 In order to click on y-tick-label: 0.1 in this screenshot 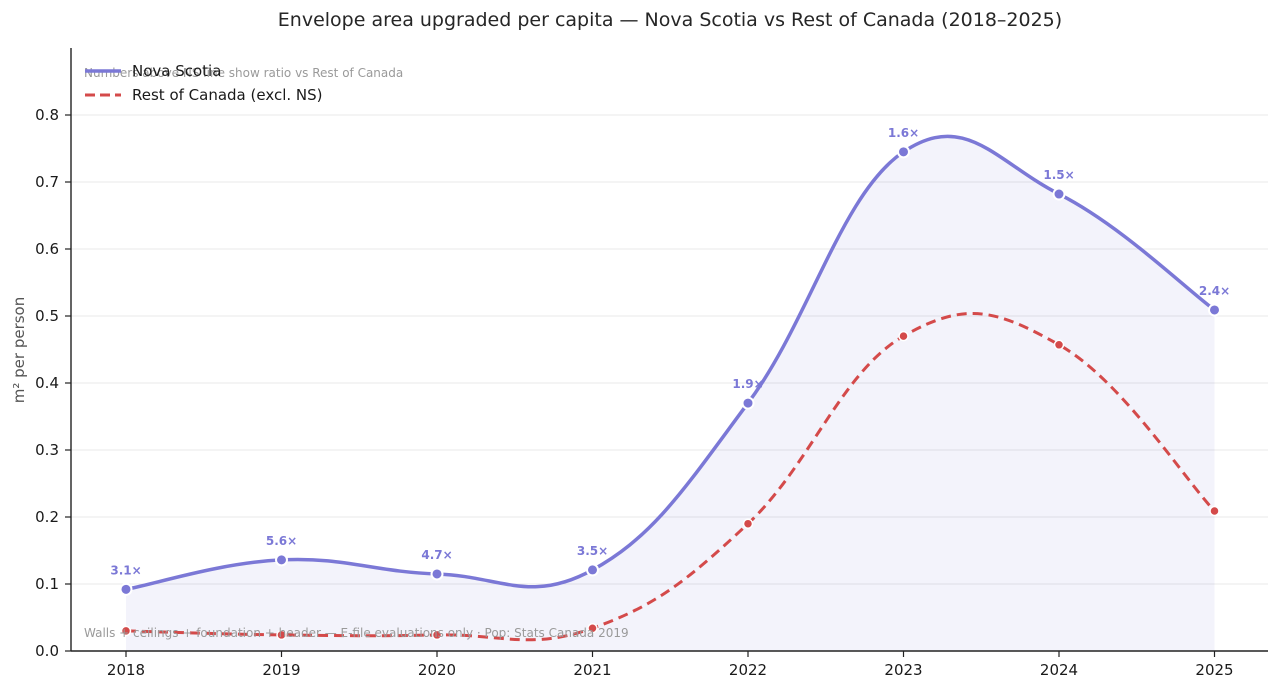, I will do `click(47, 584)`.